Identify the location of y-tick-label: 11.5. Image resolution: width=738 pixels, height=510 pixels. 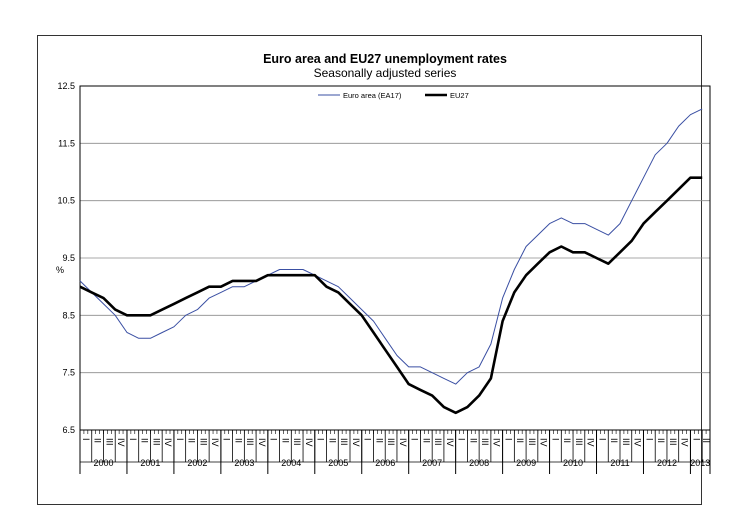
(66, 143).